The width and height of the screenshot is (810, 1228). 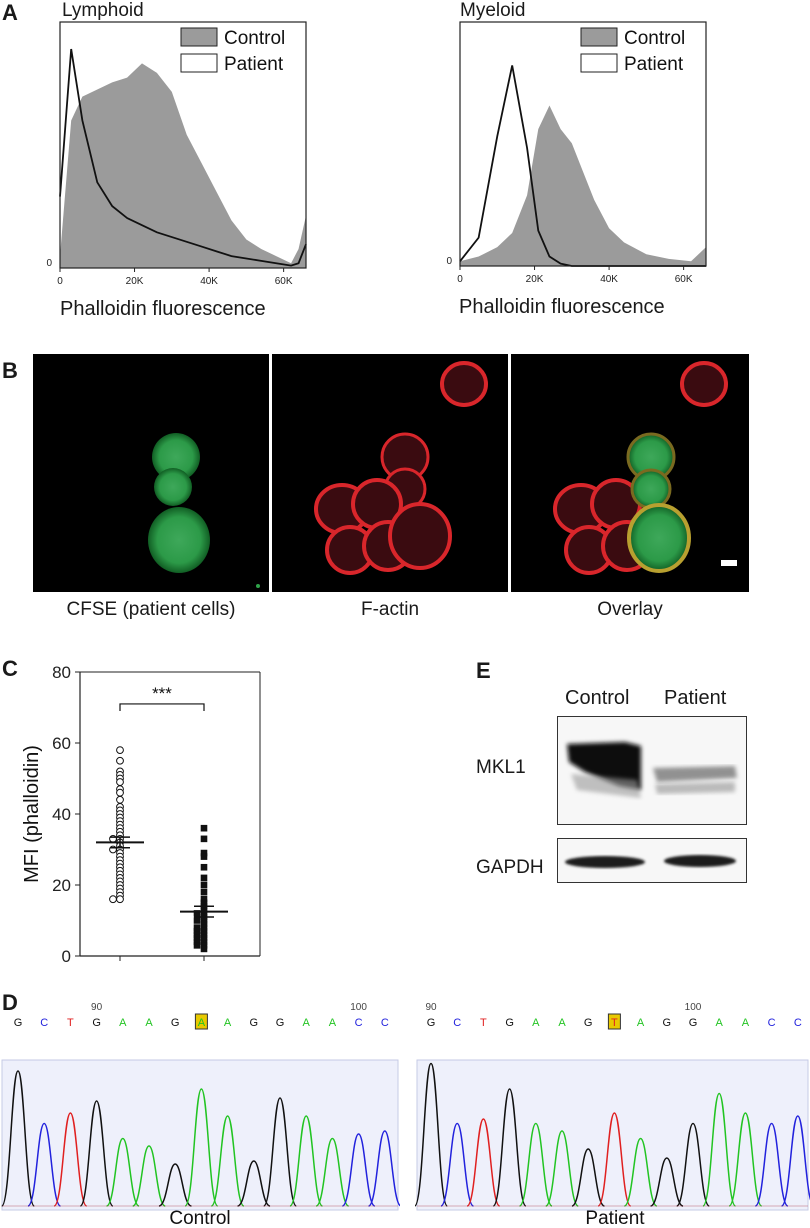 I want to click on caption-cfse: CFSE (patient cells), so click(x=151, y=609).